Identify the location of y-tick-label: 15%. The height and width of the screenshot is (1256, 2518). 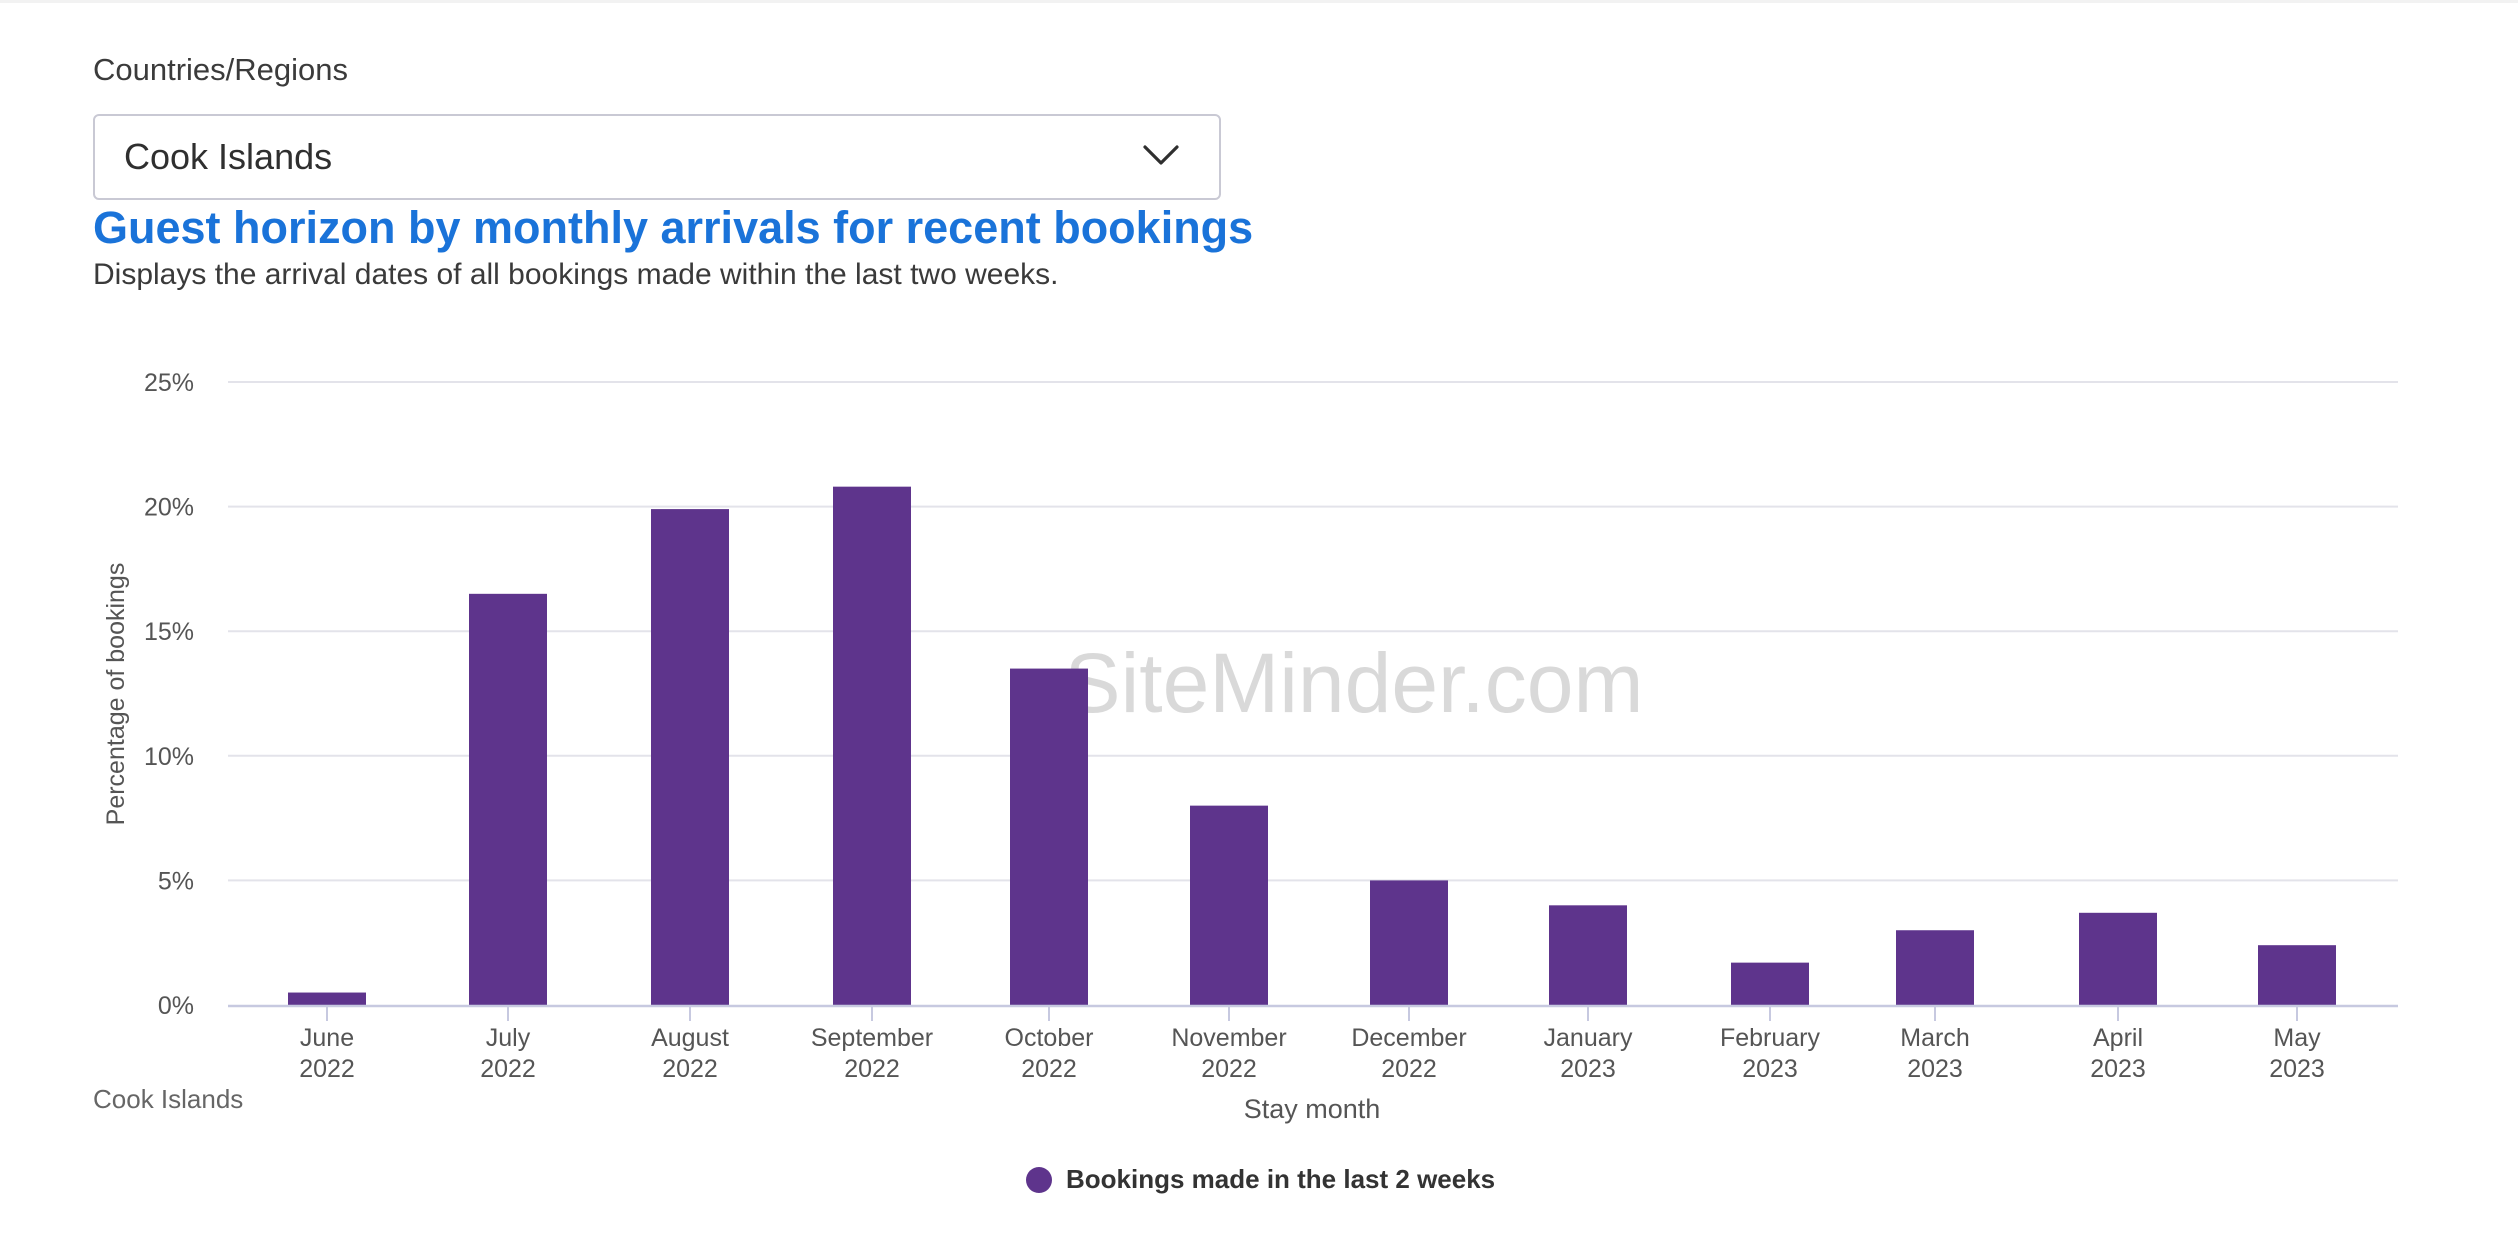
(169, 632).